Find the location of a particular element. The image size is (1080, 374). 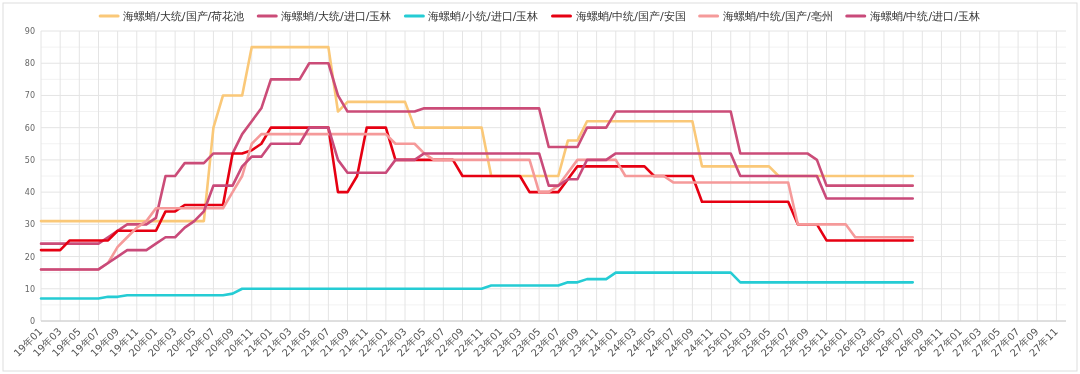

y-tick-label: 0 is located at coordinates (32, 321).